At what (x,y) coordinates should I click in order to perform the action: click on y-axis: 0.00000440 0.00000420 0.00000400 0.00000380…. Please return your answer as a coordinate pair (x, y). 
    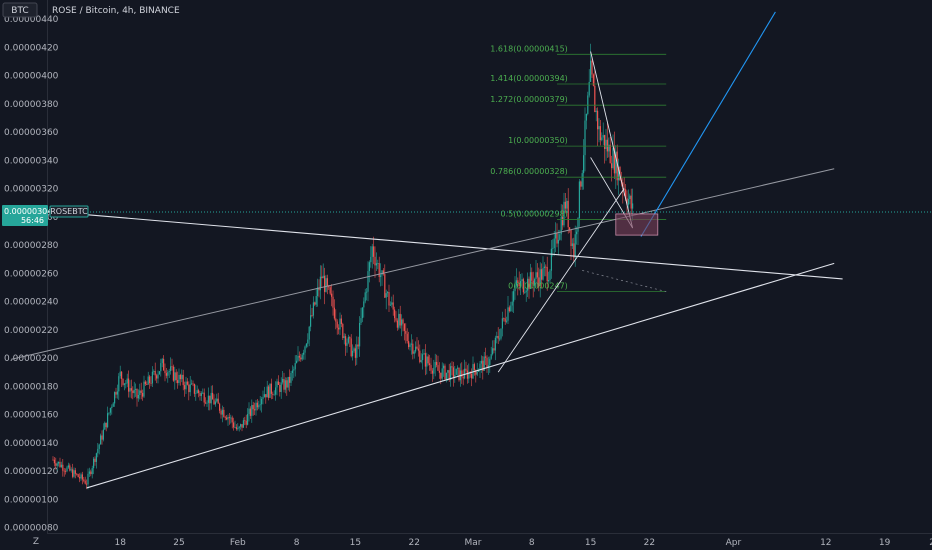
    Looking at the image, I should click on (31, 274).